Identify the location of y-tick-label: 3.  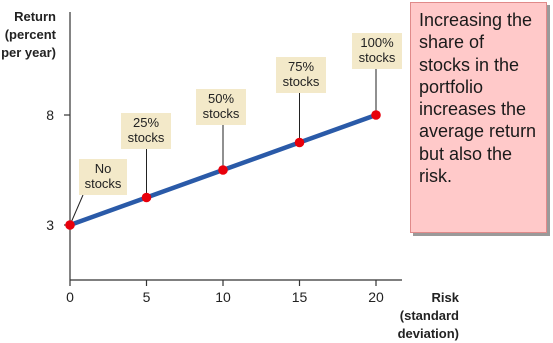
(50, 225).